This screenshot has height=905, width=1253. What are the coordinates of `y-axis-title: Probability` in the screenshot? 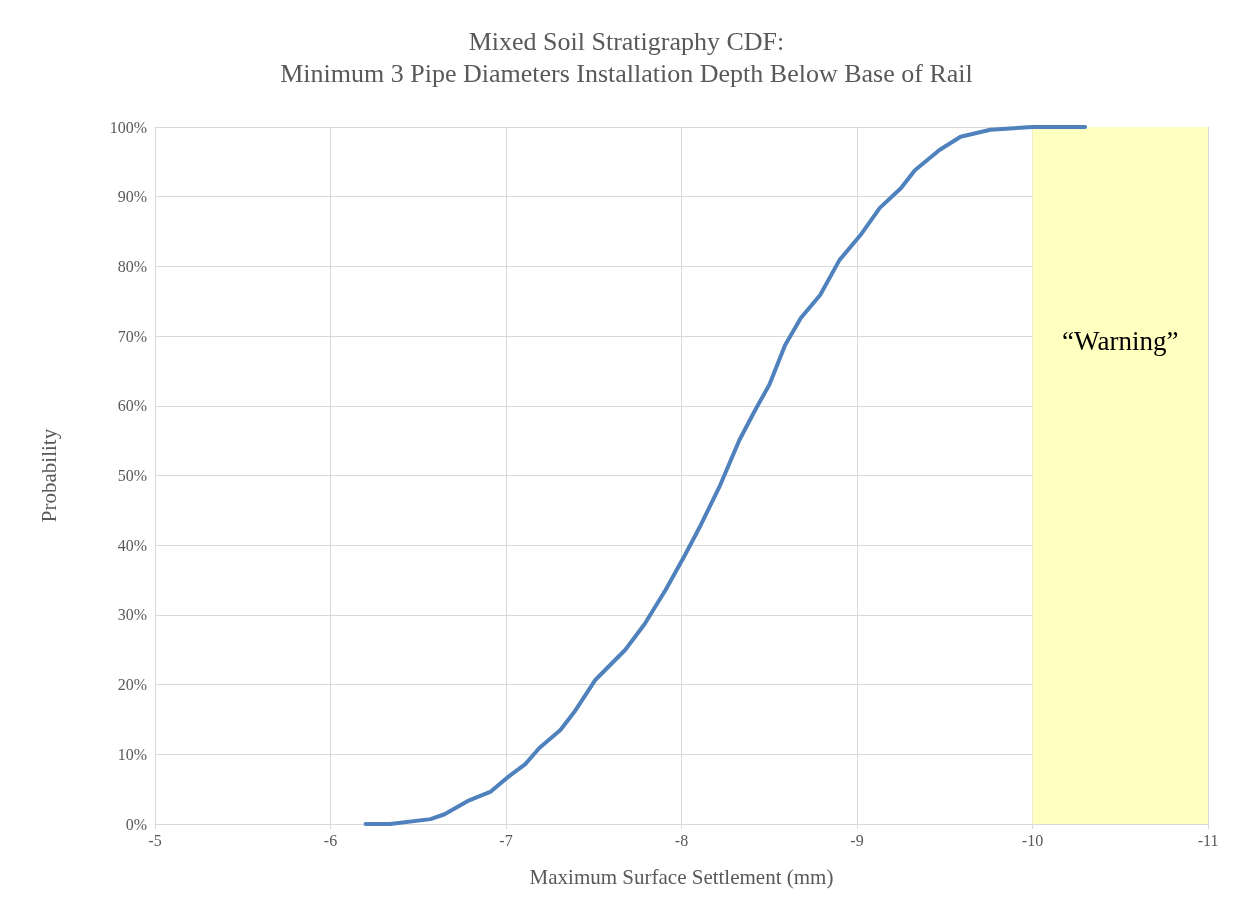 It's located at (48, 475).